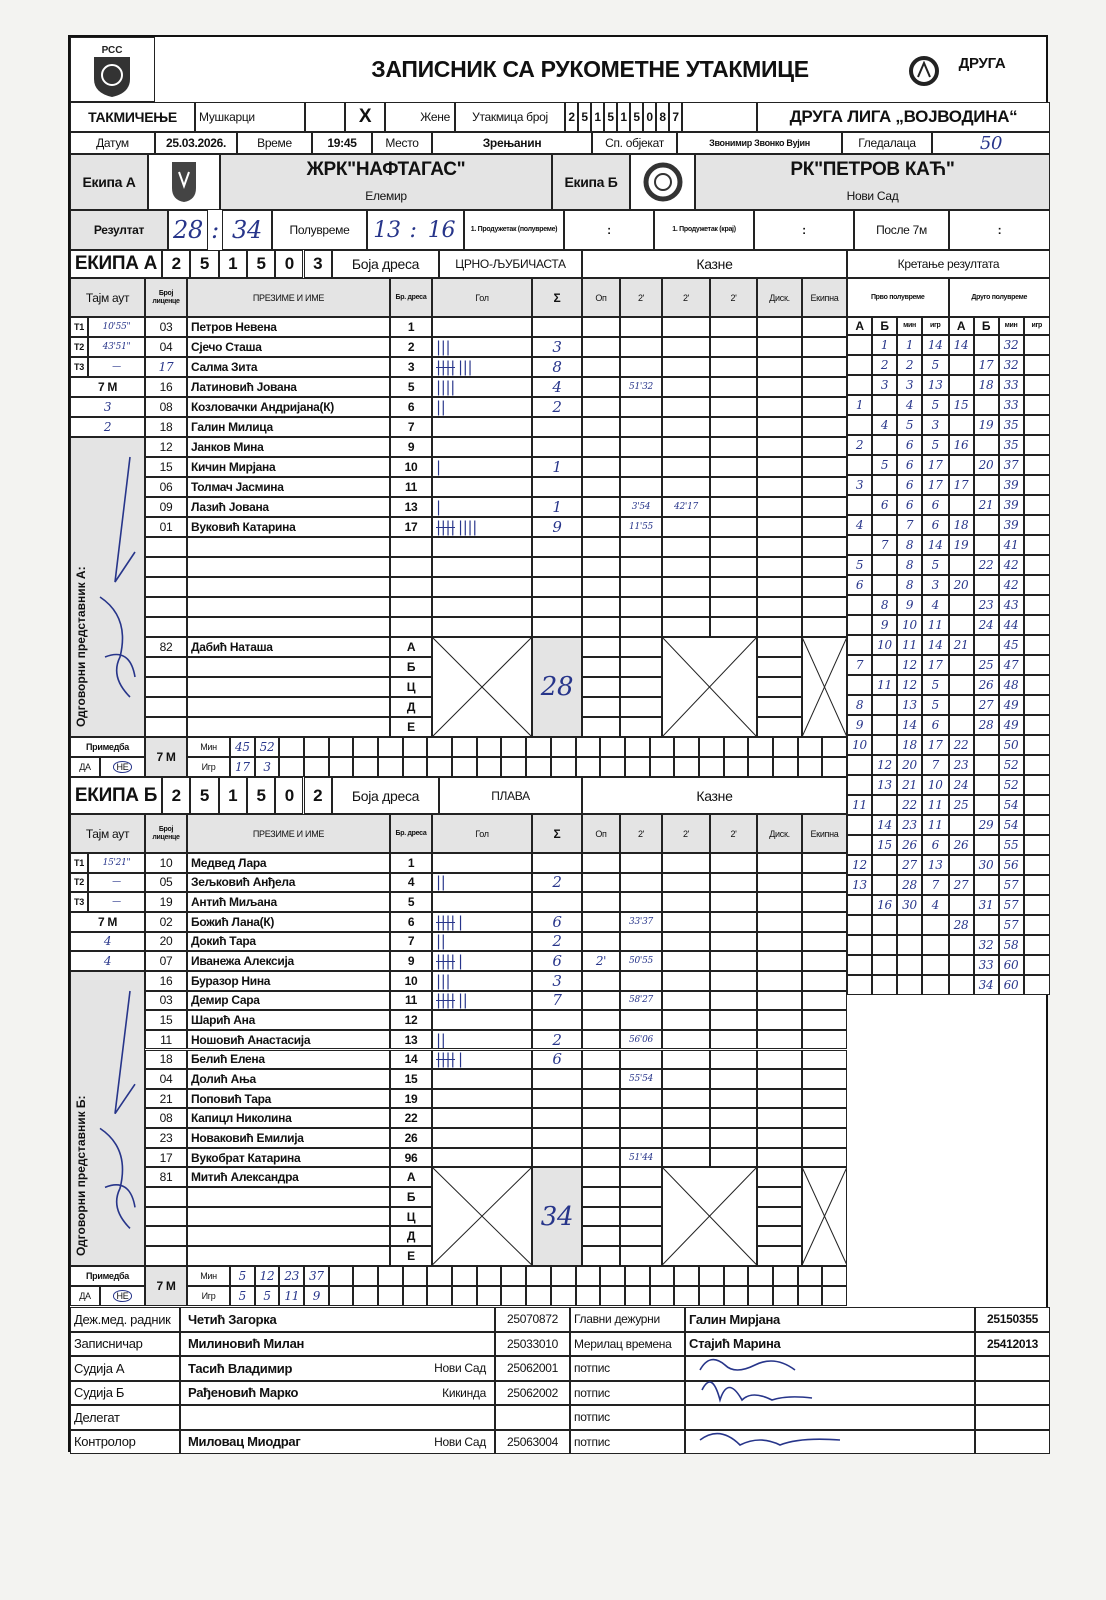 The width and height of the screenshot is (1106, 1600). Describe the element at coordinates (116, 264) in the screenshot. I see `team-a-heading: ЕКИПА А` at that location.